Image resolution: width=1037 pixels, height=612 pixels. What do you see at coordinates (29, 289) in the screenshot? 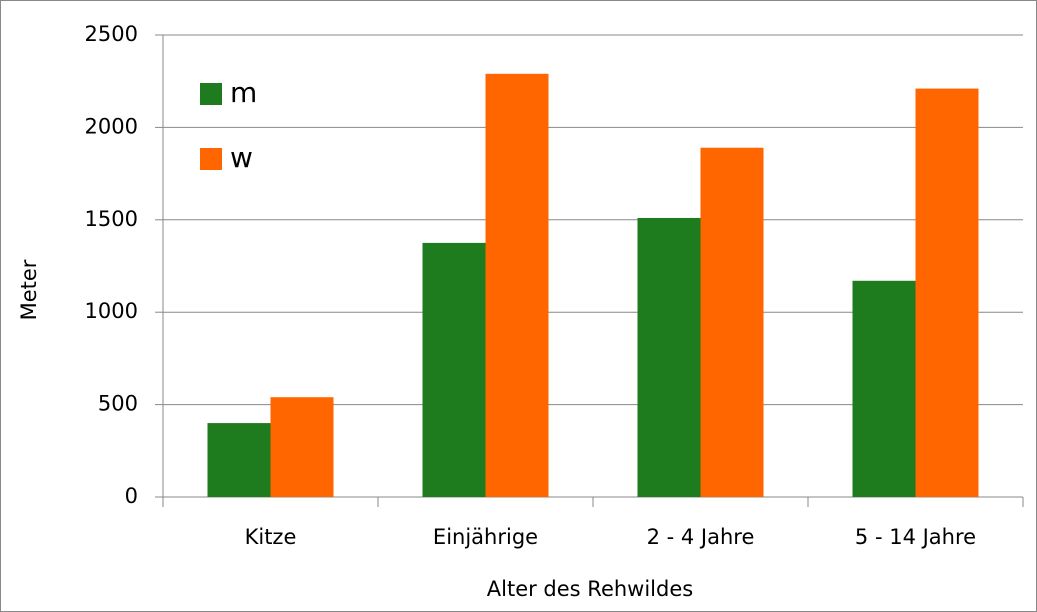
I see `y-axis-label: Meter` at bounding box center [29, 289].